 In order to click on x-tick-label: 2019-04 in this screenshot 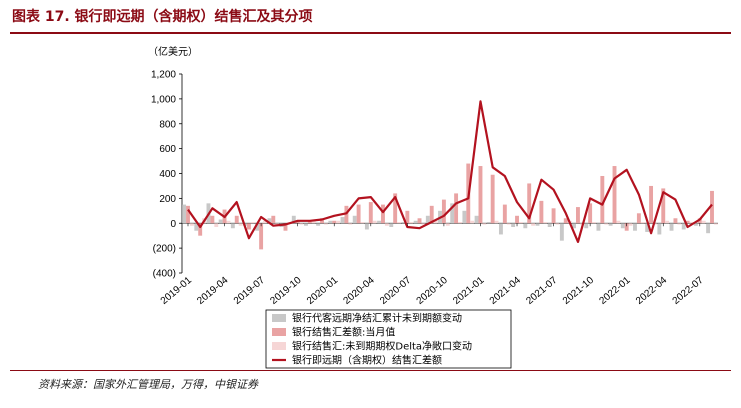, I will do `click(213, 291)`.